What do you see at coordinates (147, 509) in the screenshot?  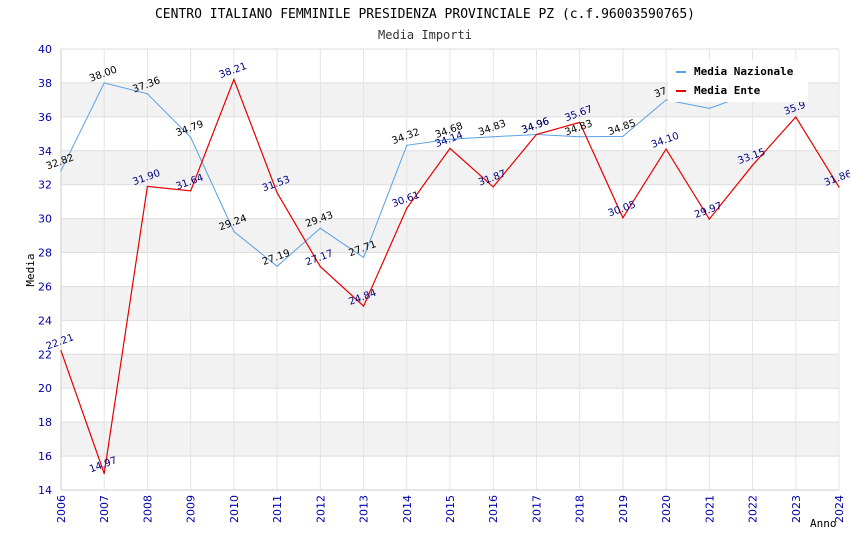 I see `x-tick-label: 2008` at bounding box center [147, 509].